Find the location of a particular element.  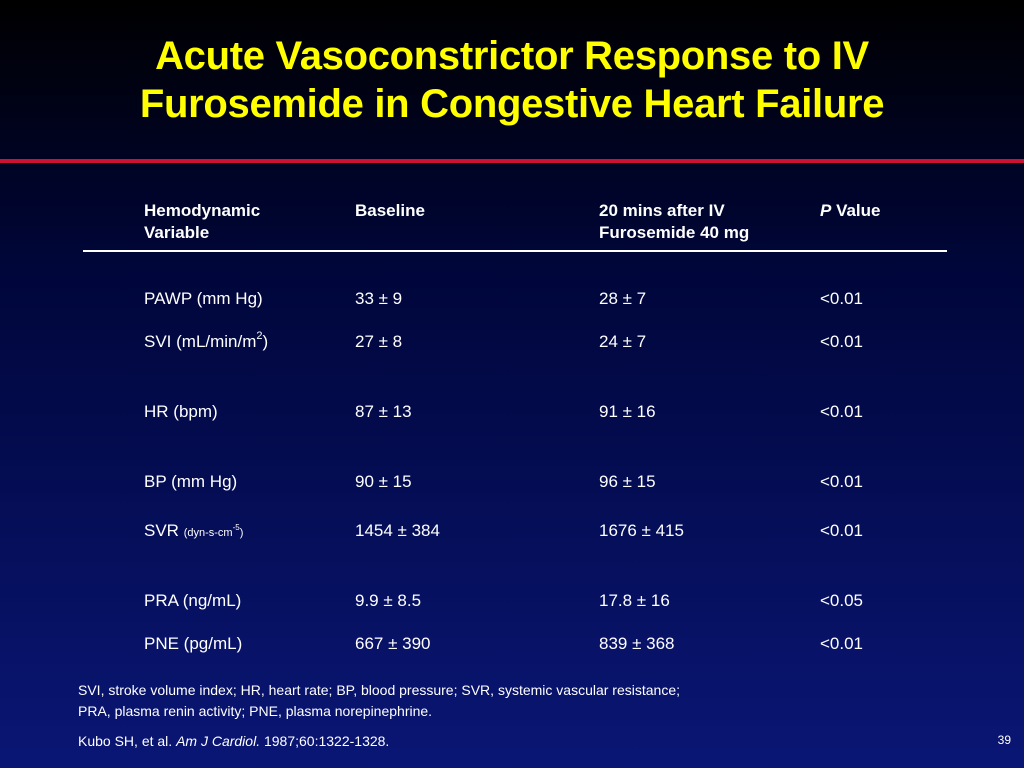

row-bp-baseline: 90 ± 15 is located at coordinates (383, 481).